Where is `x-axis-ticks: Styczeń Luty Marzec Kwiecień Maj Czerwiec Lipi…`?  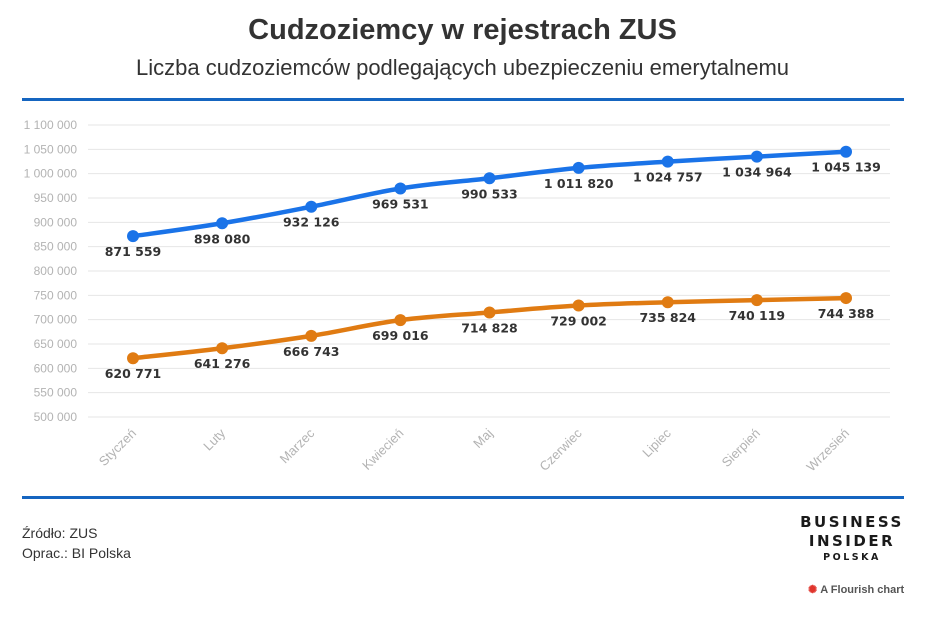
x-axis-ticks: Styczeń Luty Marzec Kwiecień Maj Czerwiec Lipi… is located at coordinates (474, 449).